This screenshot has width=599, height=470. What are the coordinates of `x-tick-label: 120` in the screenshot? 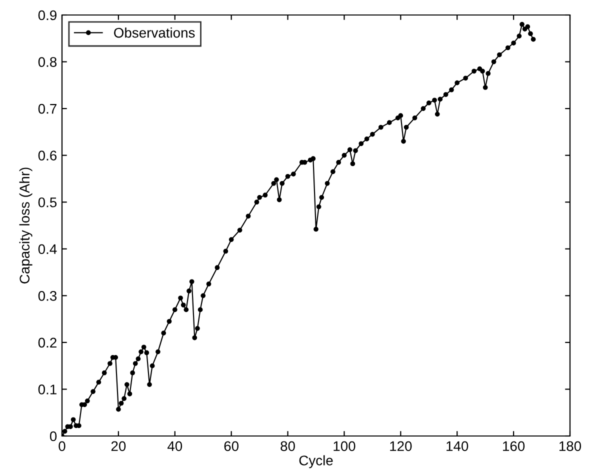 It's located at (401, 446).